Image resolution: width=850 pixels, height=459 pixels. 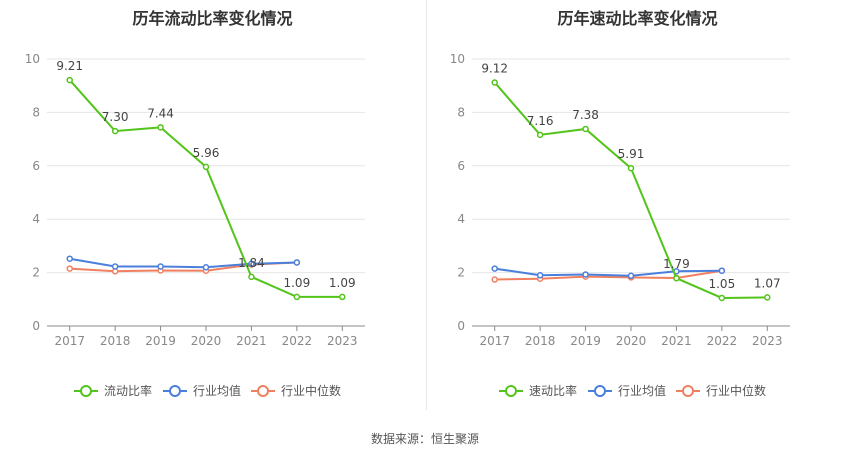 What do you see at coordinates (637, 18) in the screenshot?
I see `chart-title: 历年速动比率变化情况` at bounding box center [637, 18].